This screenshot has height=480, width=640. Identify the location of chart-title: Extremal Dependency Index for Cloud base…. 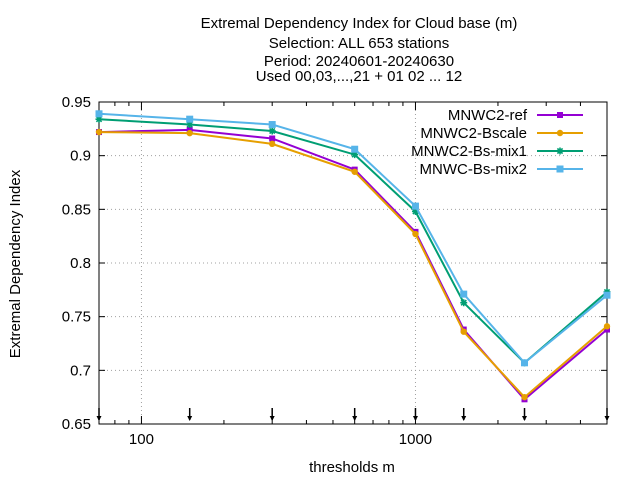
(359, 50).